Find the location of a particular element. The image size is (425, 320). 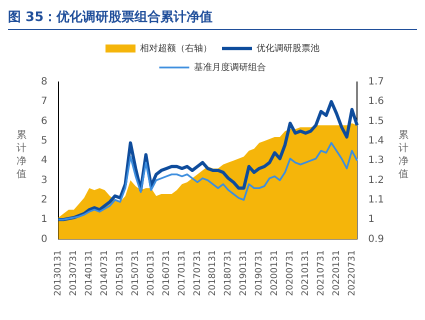

y-tick-label: 6 is located at coordinates (44, 121).